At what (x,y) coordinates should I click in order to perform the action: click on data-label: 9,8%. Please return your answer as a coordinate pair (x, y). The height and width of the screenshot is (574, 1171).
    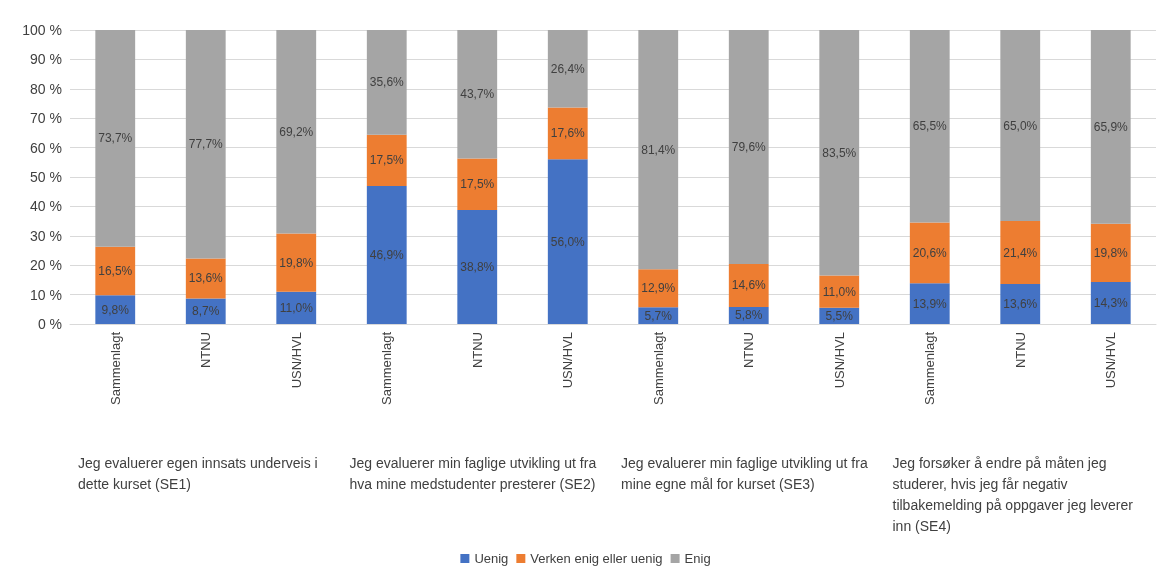
    Looking at the image, I should click on (115, 309).